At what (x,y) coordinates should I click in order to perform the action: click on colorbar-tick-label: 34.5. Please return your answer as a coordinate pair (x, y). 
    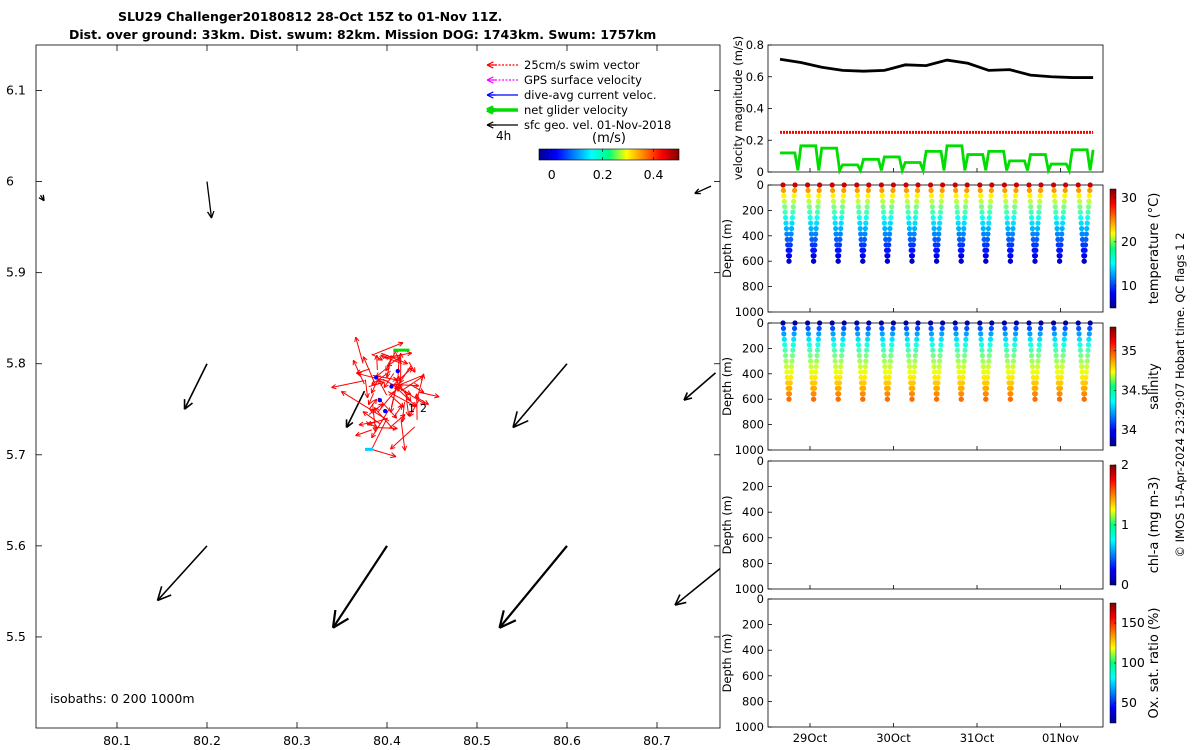
    Looking at the image, I should click on (1135, 389).